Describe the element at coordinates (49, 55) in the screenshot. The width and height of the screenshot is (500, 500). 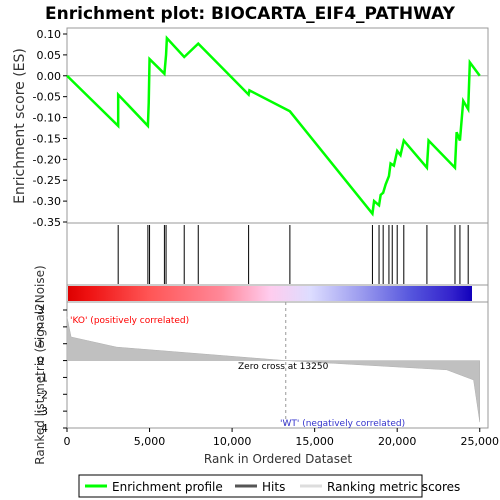
I see `es-y-tick-label: 0.05` at that location.